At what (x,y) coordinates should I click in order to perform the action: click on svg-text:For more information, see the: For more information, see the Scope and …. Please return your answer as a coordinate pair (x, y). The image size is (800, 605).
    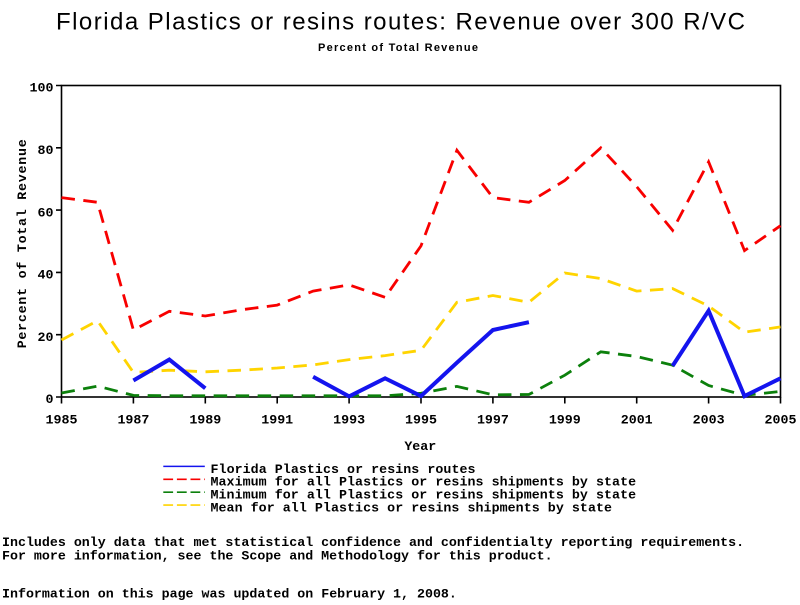
    Looking at the image, I should click on (277, 556).